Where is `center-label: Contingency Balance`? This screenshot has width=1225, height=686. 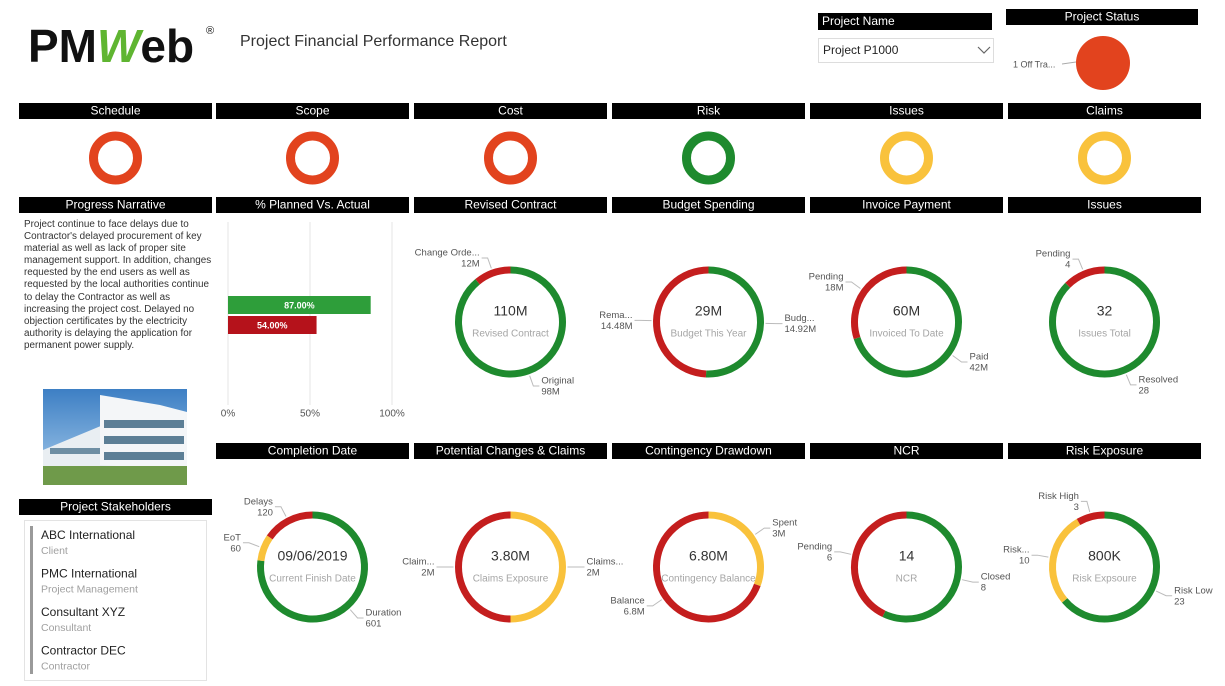 center-label: Contingency Balance is located at coordinates (708, 579).